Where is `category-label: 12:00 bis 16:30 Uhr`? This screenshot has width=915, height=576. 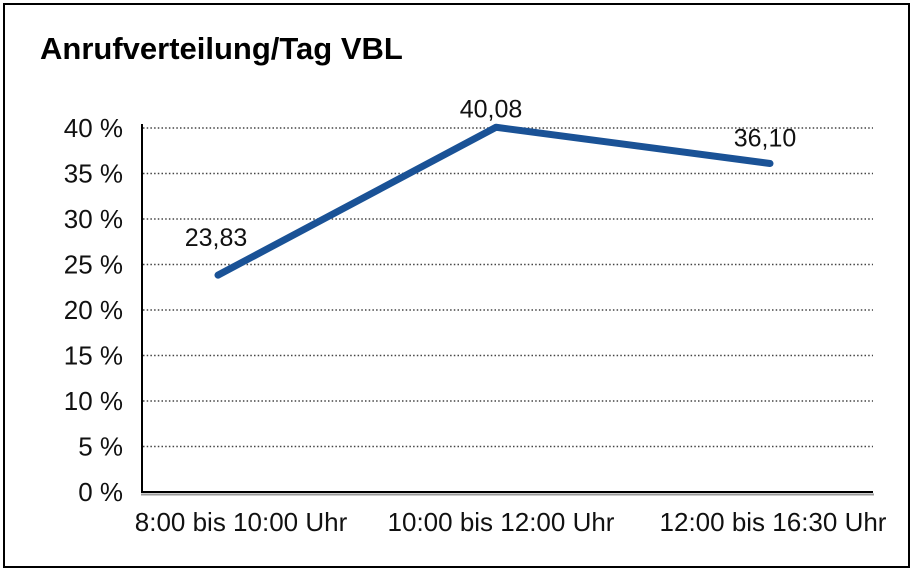 category-label: 12:00 bis 16:30 Uhr is located at coordinates (773, 522).